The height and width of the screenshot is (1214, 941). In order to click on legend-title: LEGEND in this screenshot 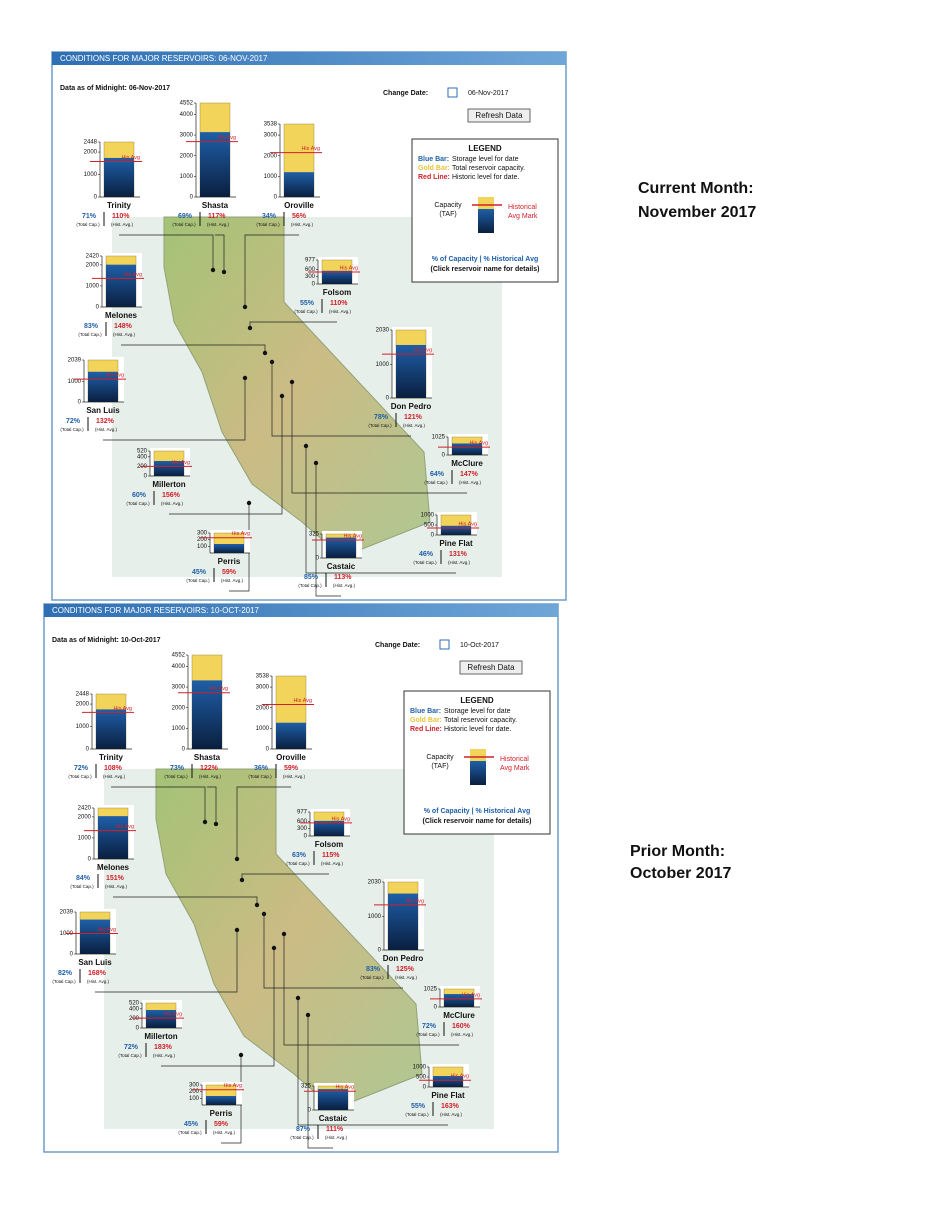, I will do `click(477, 700)`.